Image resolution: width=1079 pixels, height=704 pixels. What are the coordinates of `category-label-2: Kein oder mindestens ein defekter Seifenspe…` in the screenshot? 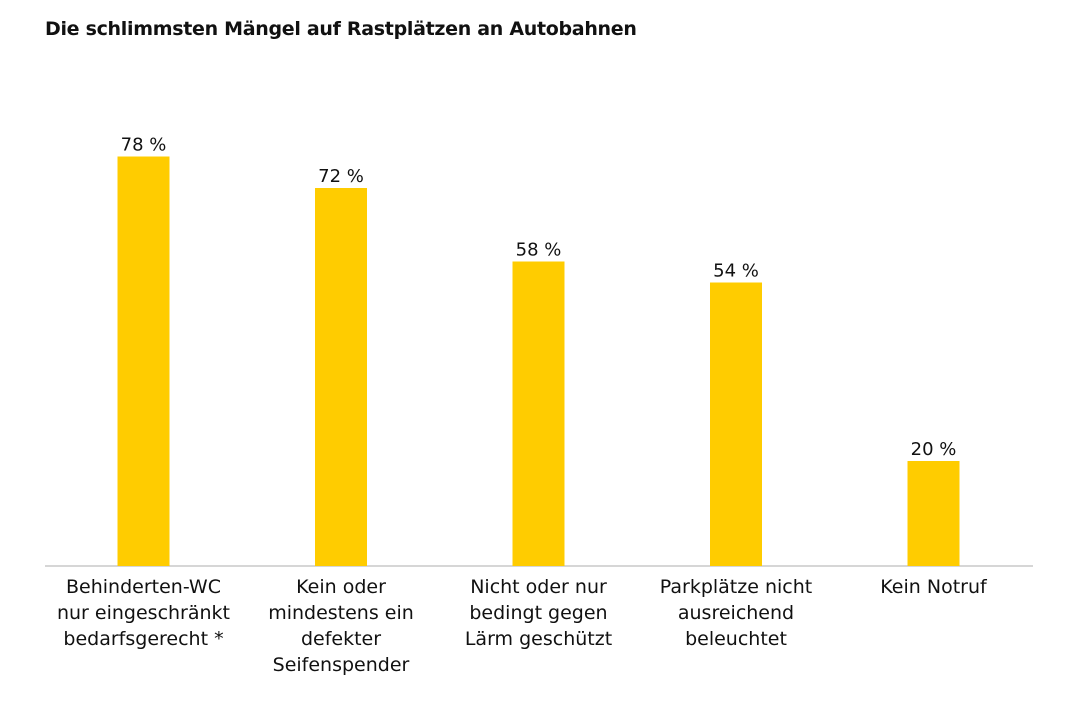 It's located at (341, 626).